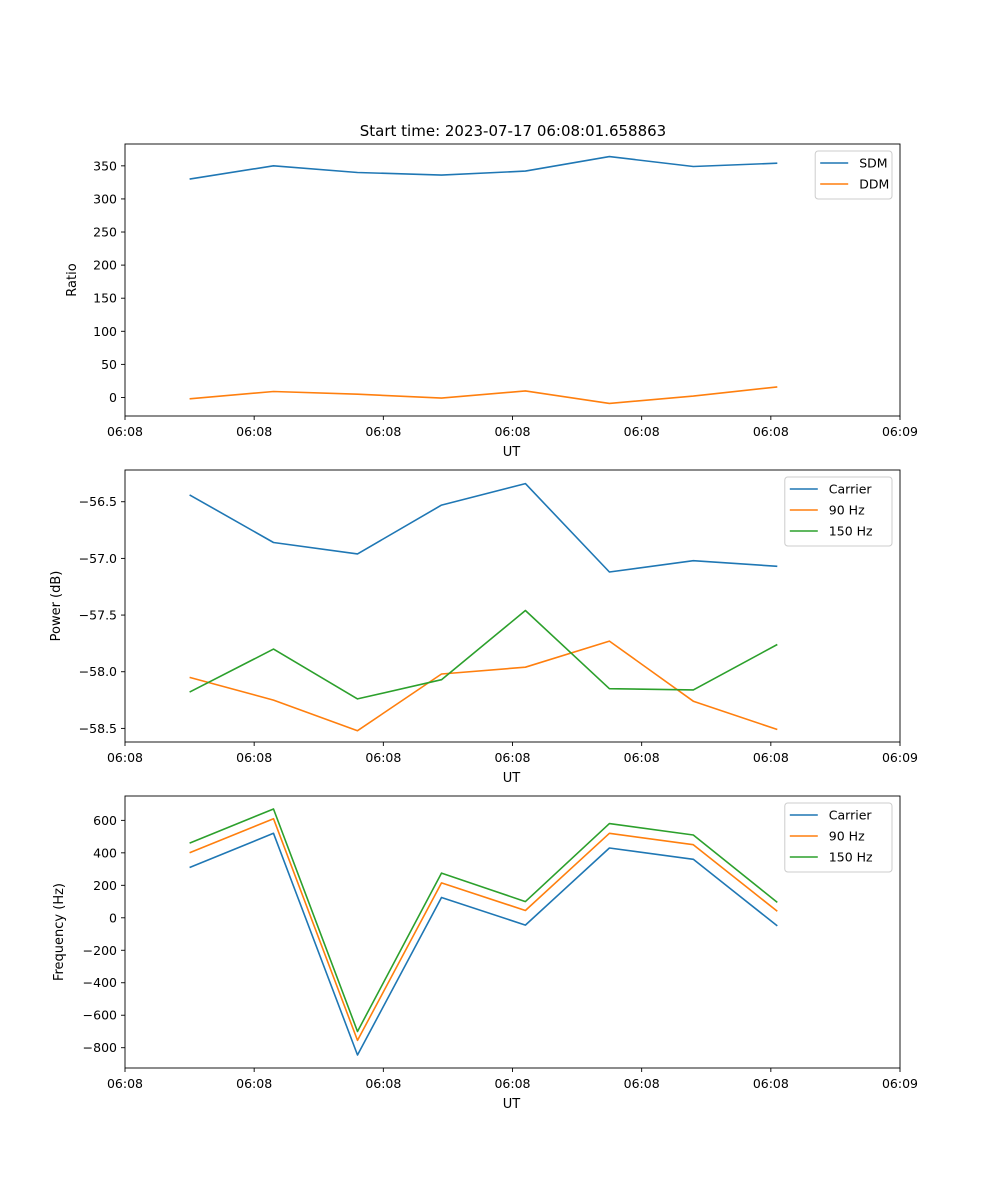 This screenshot has height=1200, width=1000. Describe the element at coordinates (483, 395) in the screenshot. I see `series-line-ddm` at that location.